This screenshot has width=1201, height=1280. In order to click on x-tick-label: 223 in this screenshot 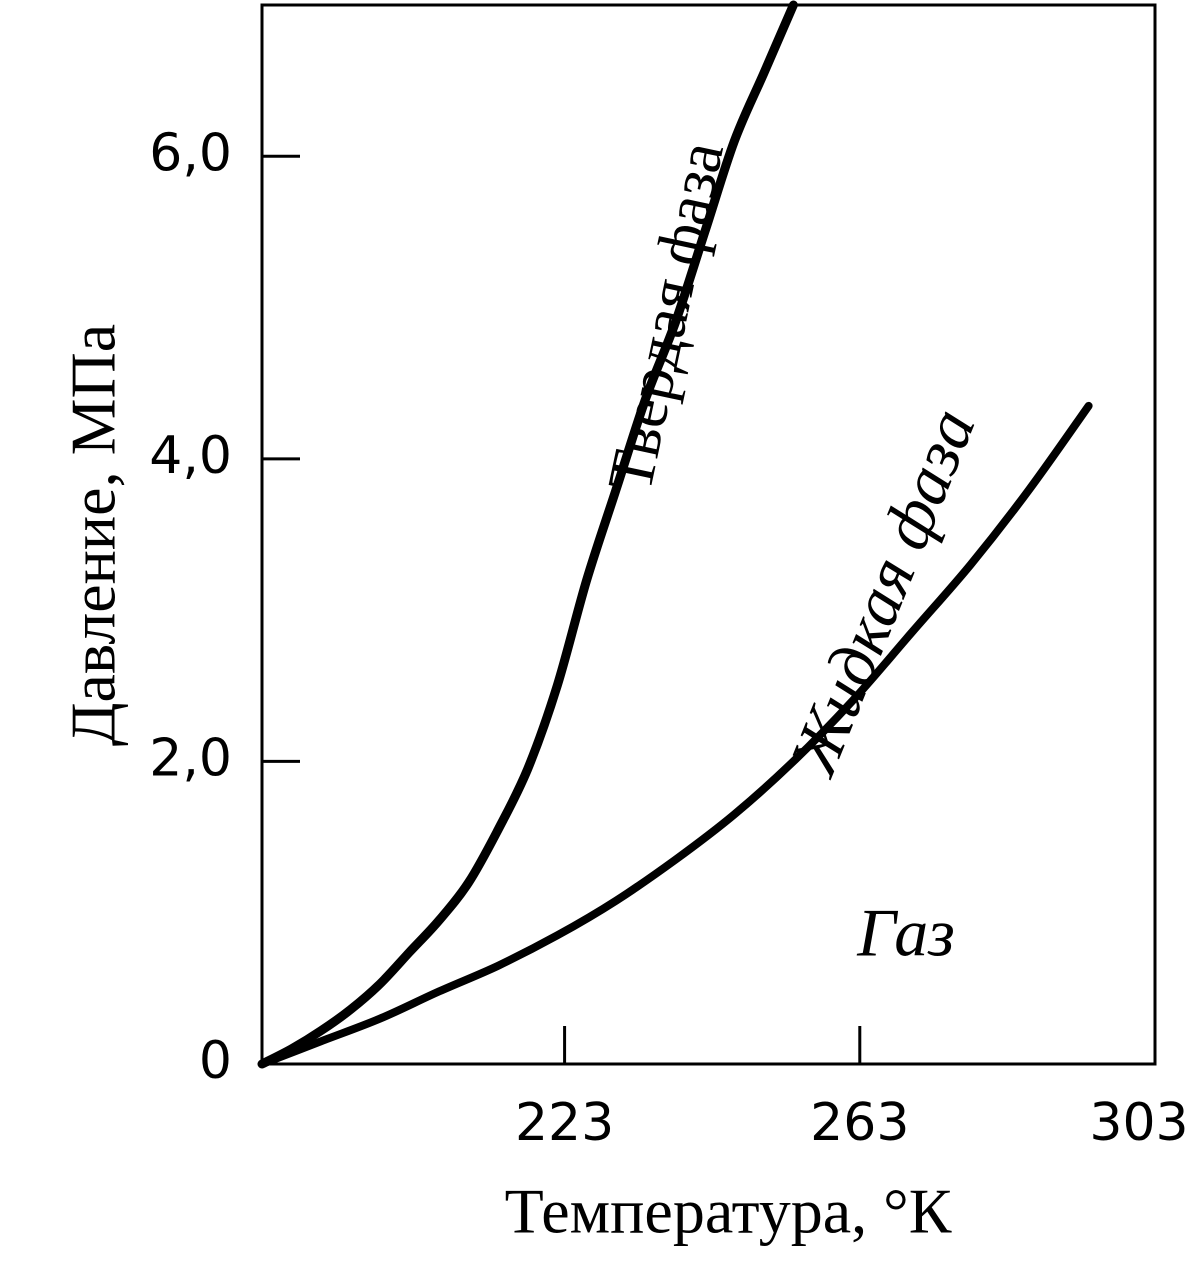, I will do `click(564, 1123)`.